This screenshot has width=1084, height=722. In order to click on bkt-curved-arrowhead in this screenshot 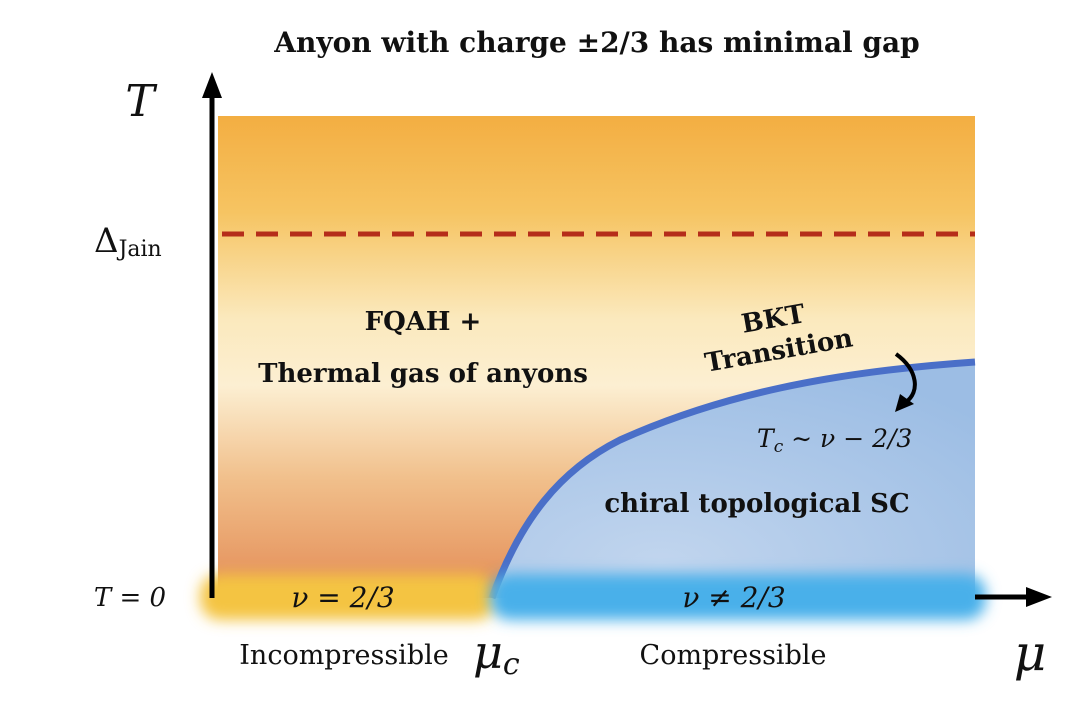, I will do `click(904, 403)`.